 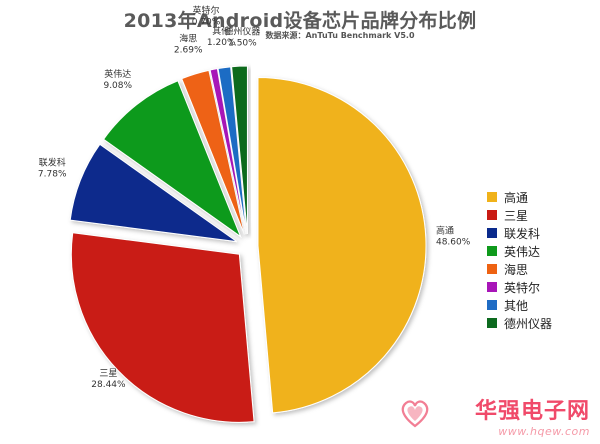 I want to click on legend-item-5: 海思, so click(x=519, y=269).